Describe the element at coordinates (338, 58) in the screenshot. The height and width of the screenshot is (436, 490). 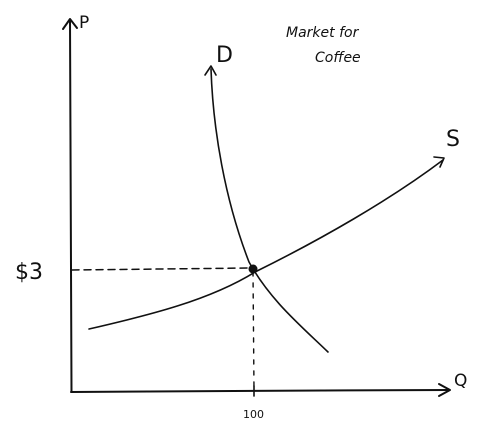
I see `chart-title-line2: Coffee` at that location.